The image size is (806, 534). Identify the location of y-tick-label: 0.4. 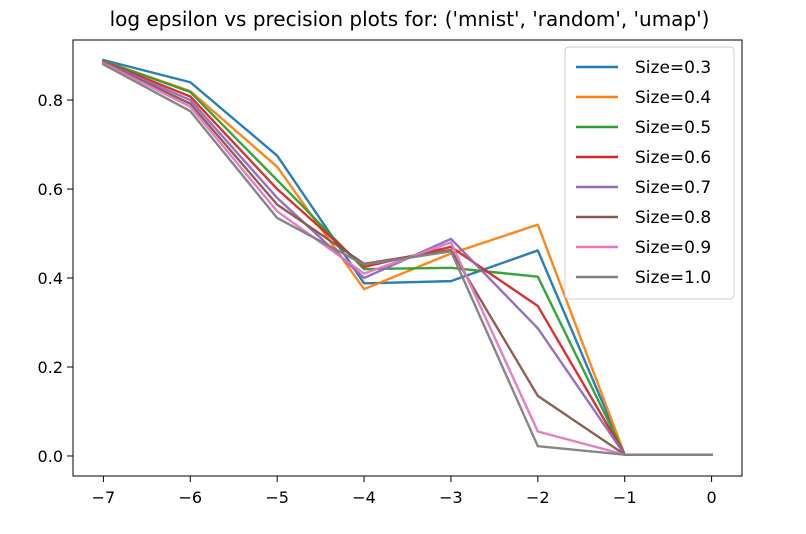
(50, 278).